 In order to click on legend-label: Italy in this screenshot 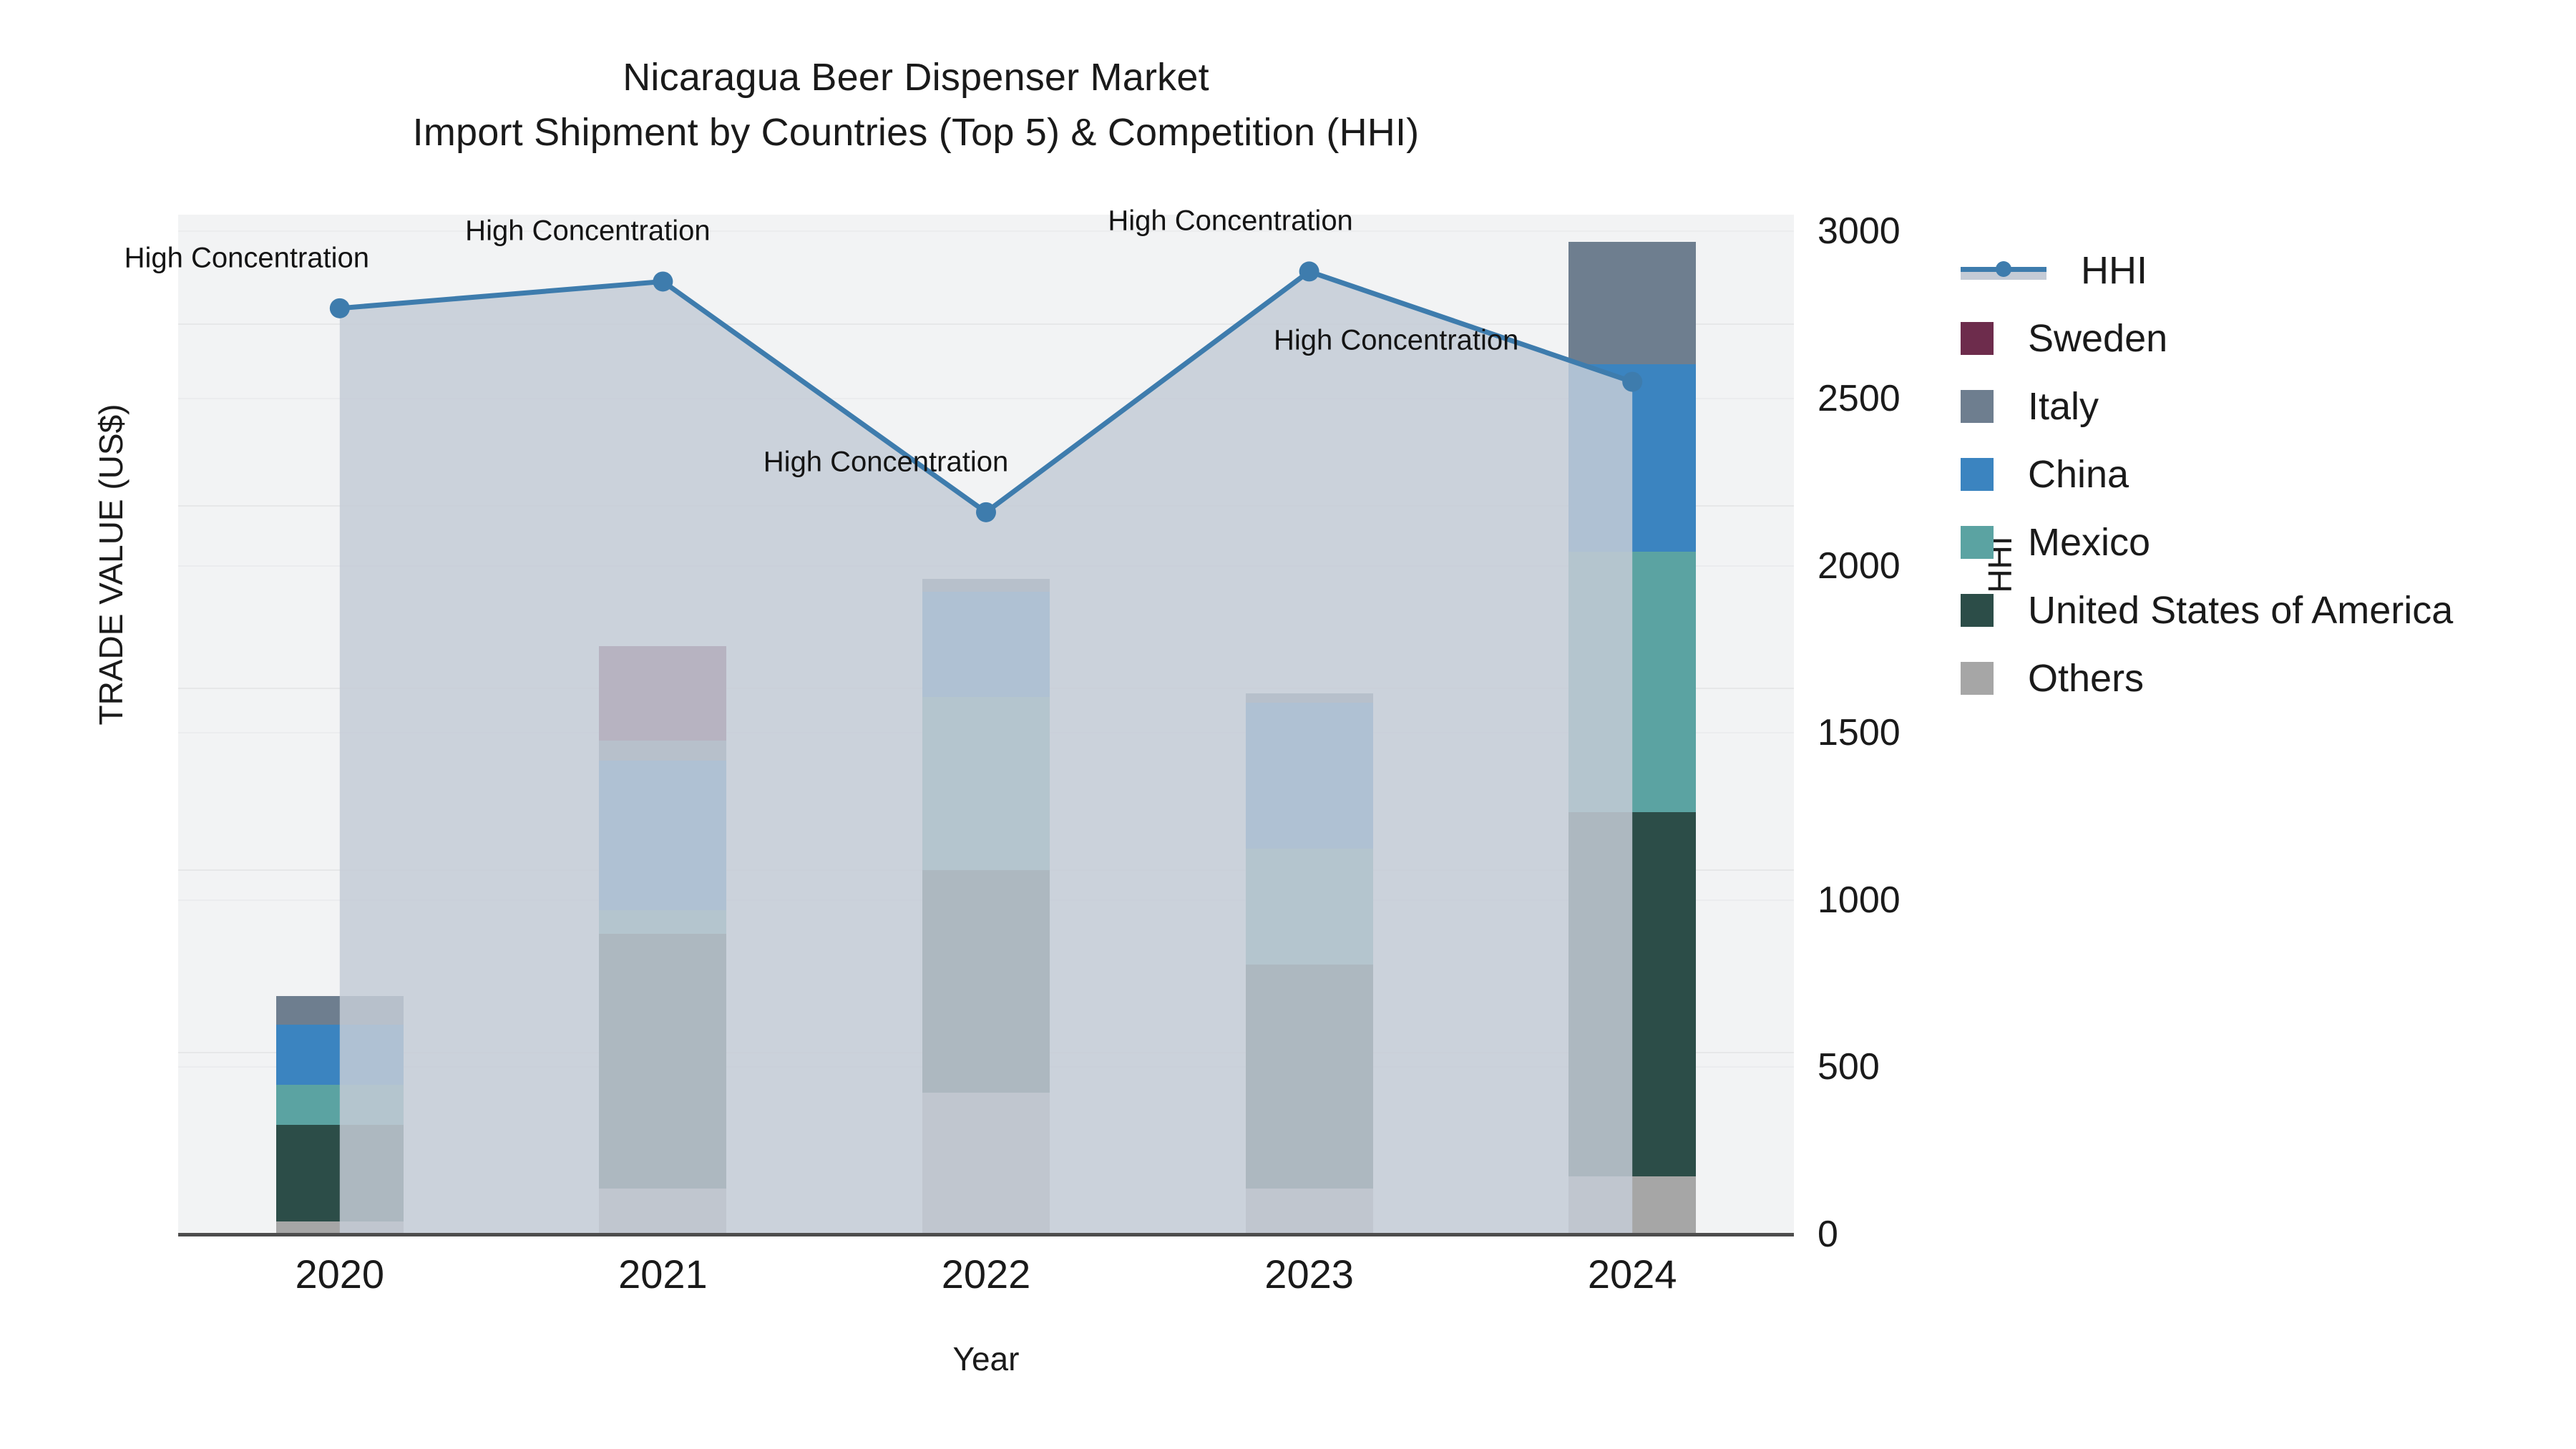, I will do `click(2063, 406)`.